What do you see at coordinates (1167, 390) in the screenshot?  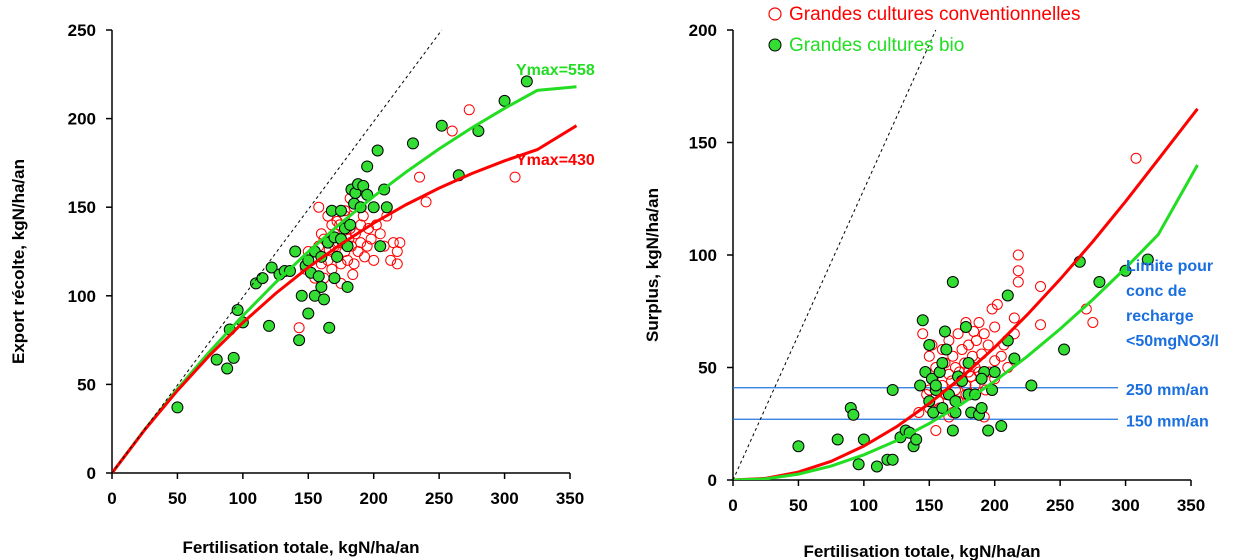 I see `limit-line-label: 250 mm/an` at bounding box center [1167, 390].